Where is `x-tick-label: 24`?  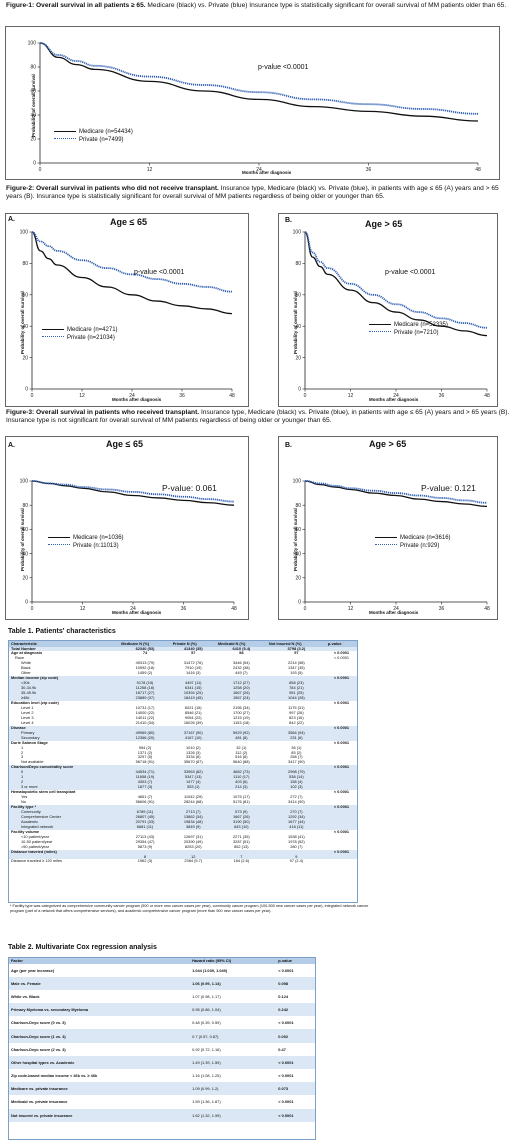
x-tick-label: 24 is located at coordinates (259, 170).